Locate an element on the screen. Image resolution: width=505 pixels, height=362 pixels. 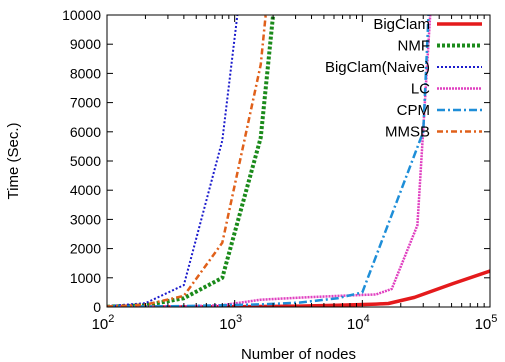
x-axis-label: Number of nodes is located at coordinates (298, 354).